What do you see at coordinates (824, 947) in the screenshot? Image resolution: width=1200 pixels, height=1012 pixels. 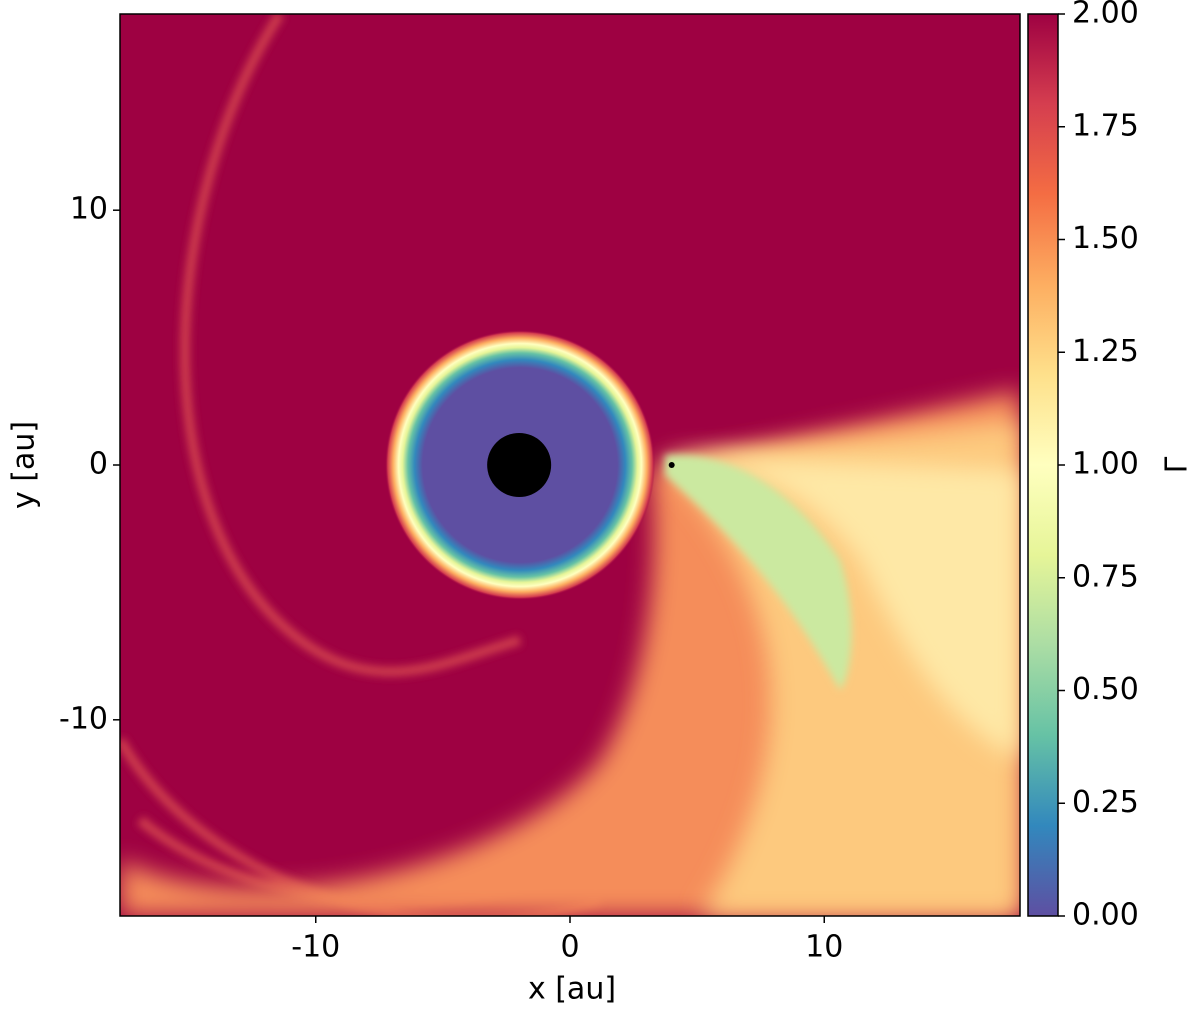 I see `x-tick-label: 10` at bounding box center [824, 947].